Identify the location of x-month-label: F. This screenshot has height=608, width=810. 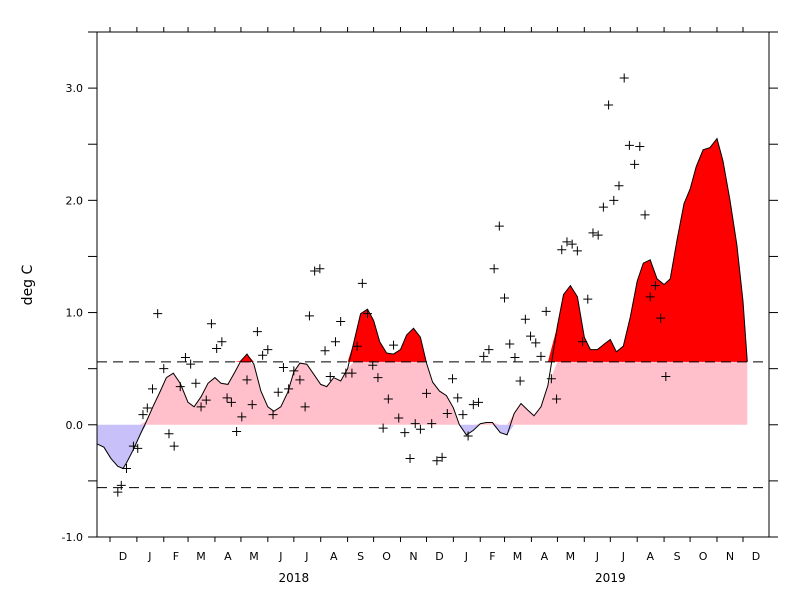
(492, 556).